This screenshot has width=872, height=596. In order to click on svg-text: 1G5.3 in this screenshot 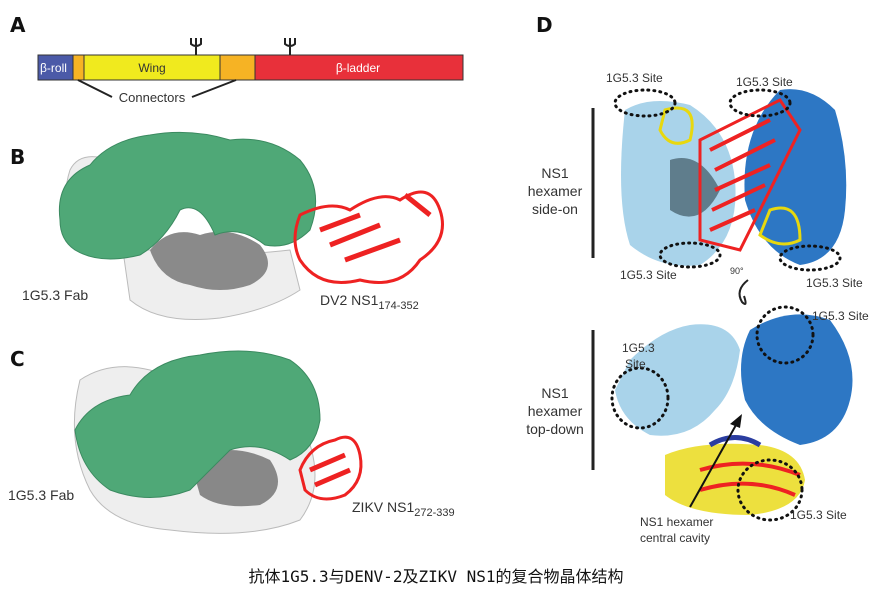, I will do `click(638, 348)`.